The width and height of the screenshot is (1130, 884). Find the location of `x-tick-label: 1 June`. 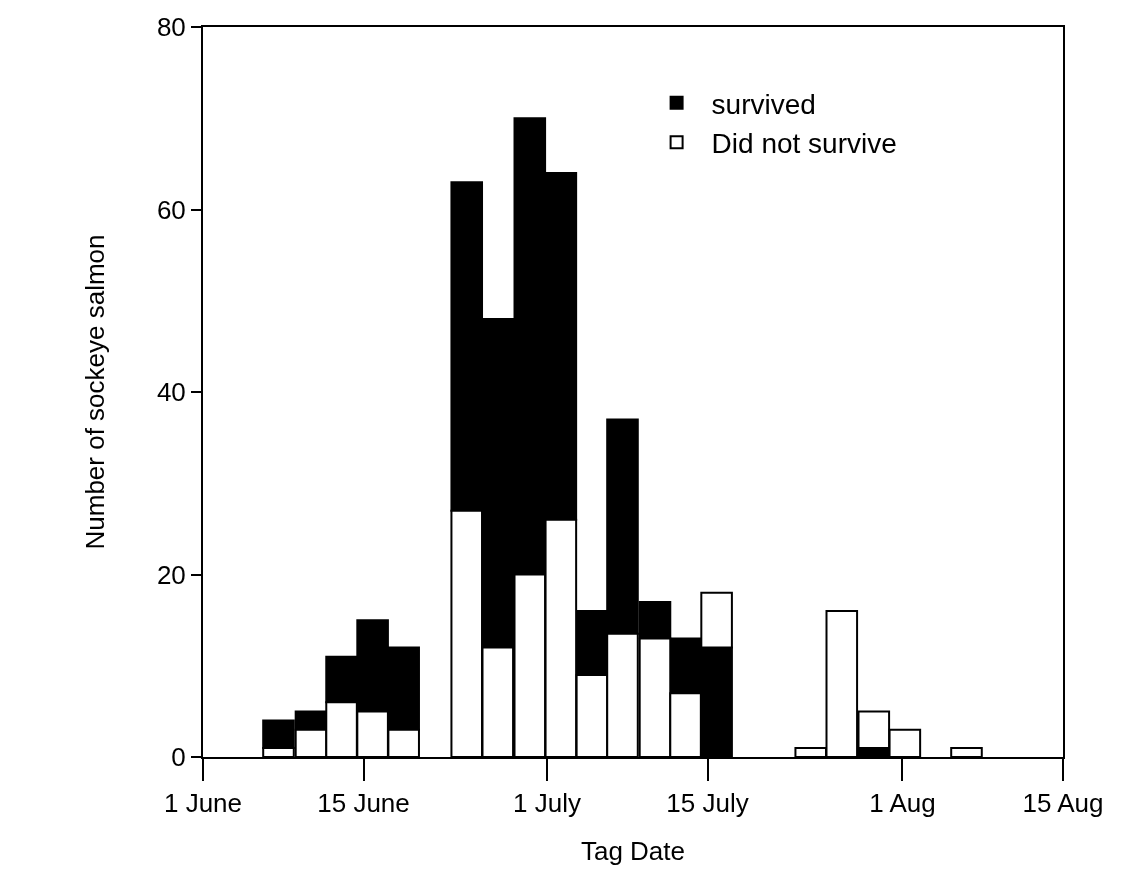

x-tick-label: 1 June is located at coordinates (203, 803).